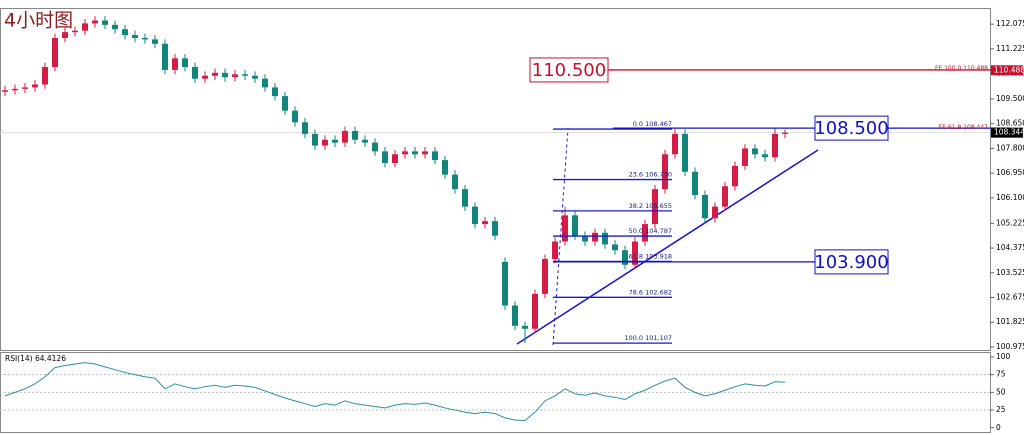 The height and width of the screenshot is (435, 1024). Describe the element at coordinates (1003, 356) in the screenshot. I see `y-tick-label: 100` at that location.